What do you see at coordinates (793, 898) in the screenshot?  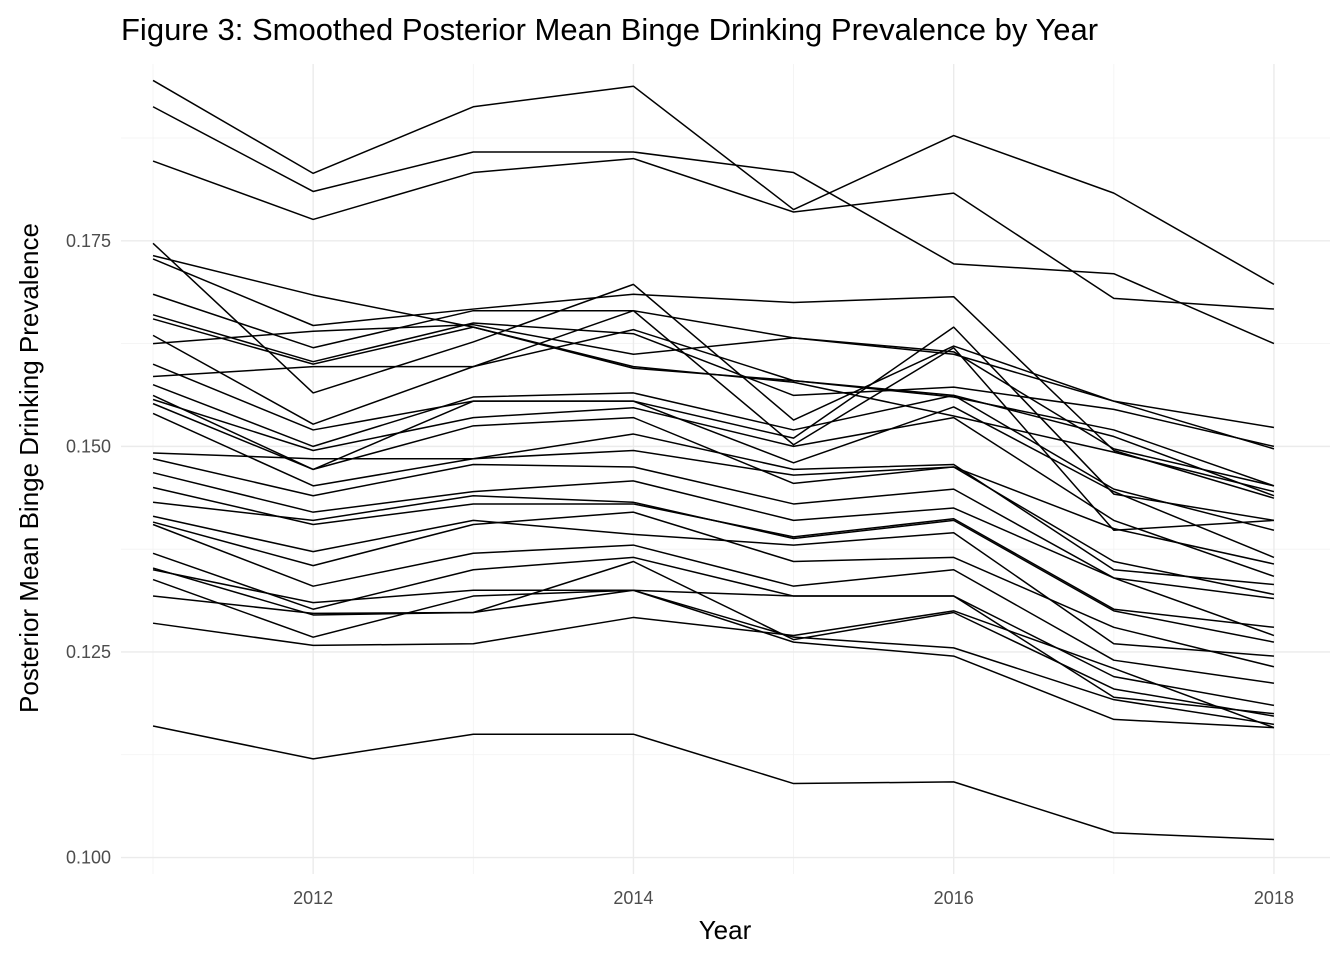 I see `x-axis-ticks: 2012 2014 2016 2018` at bounding box center [793, 898].